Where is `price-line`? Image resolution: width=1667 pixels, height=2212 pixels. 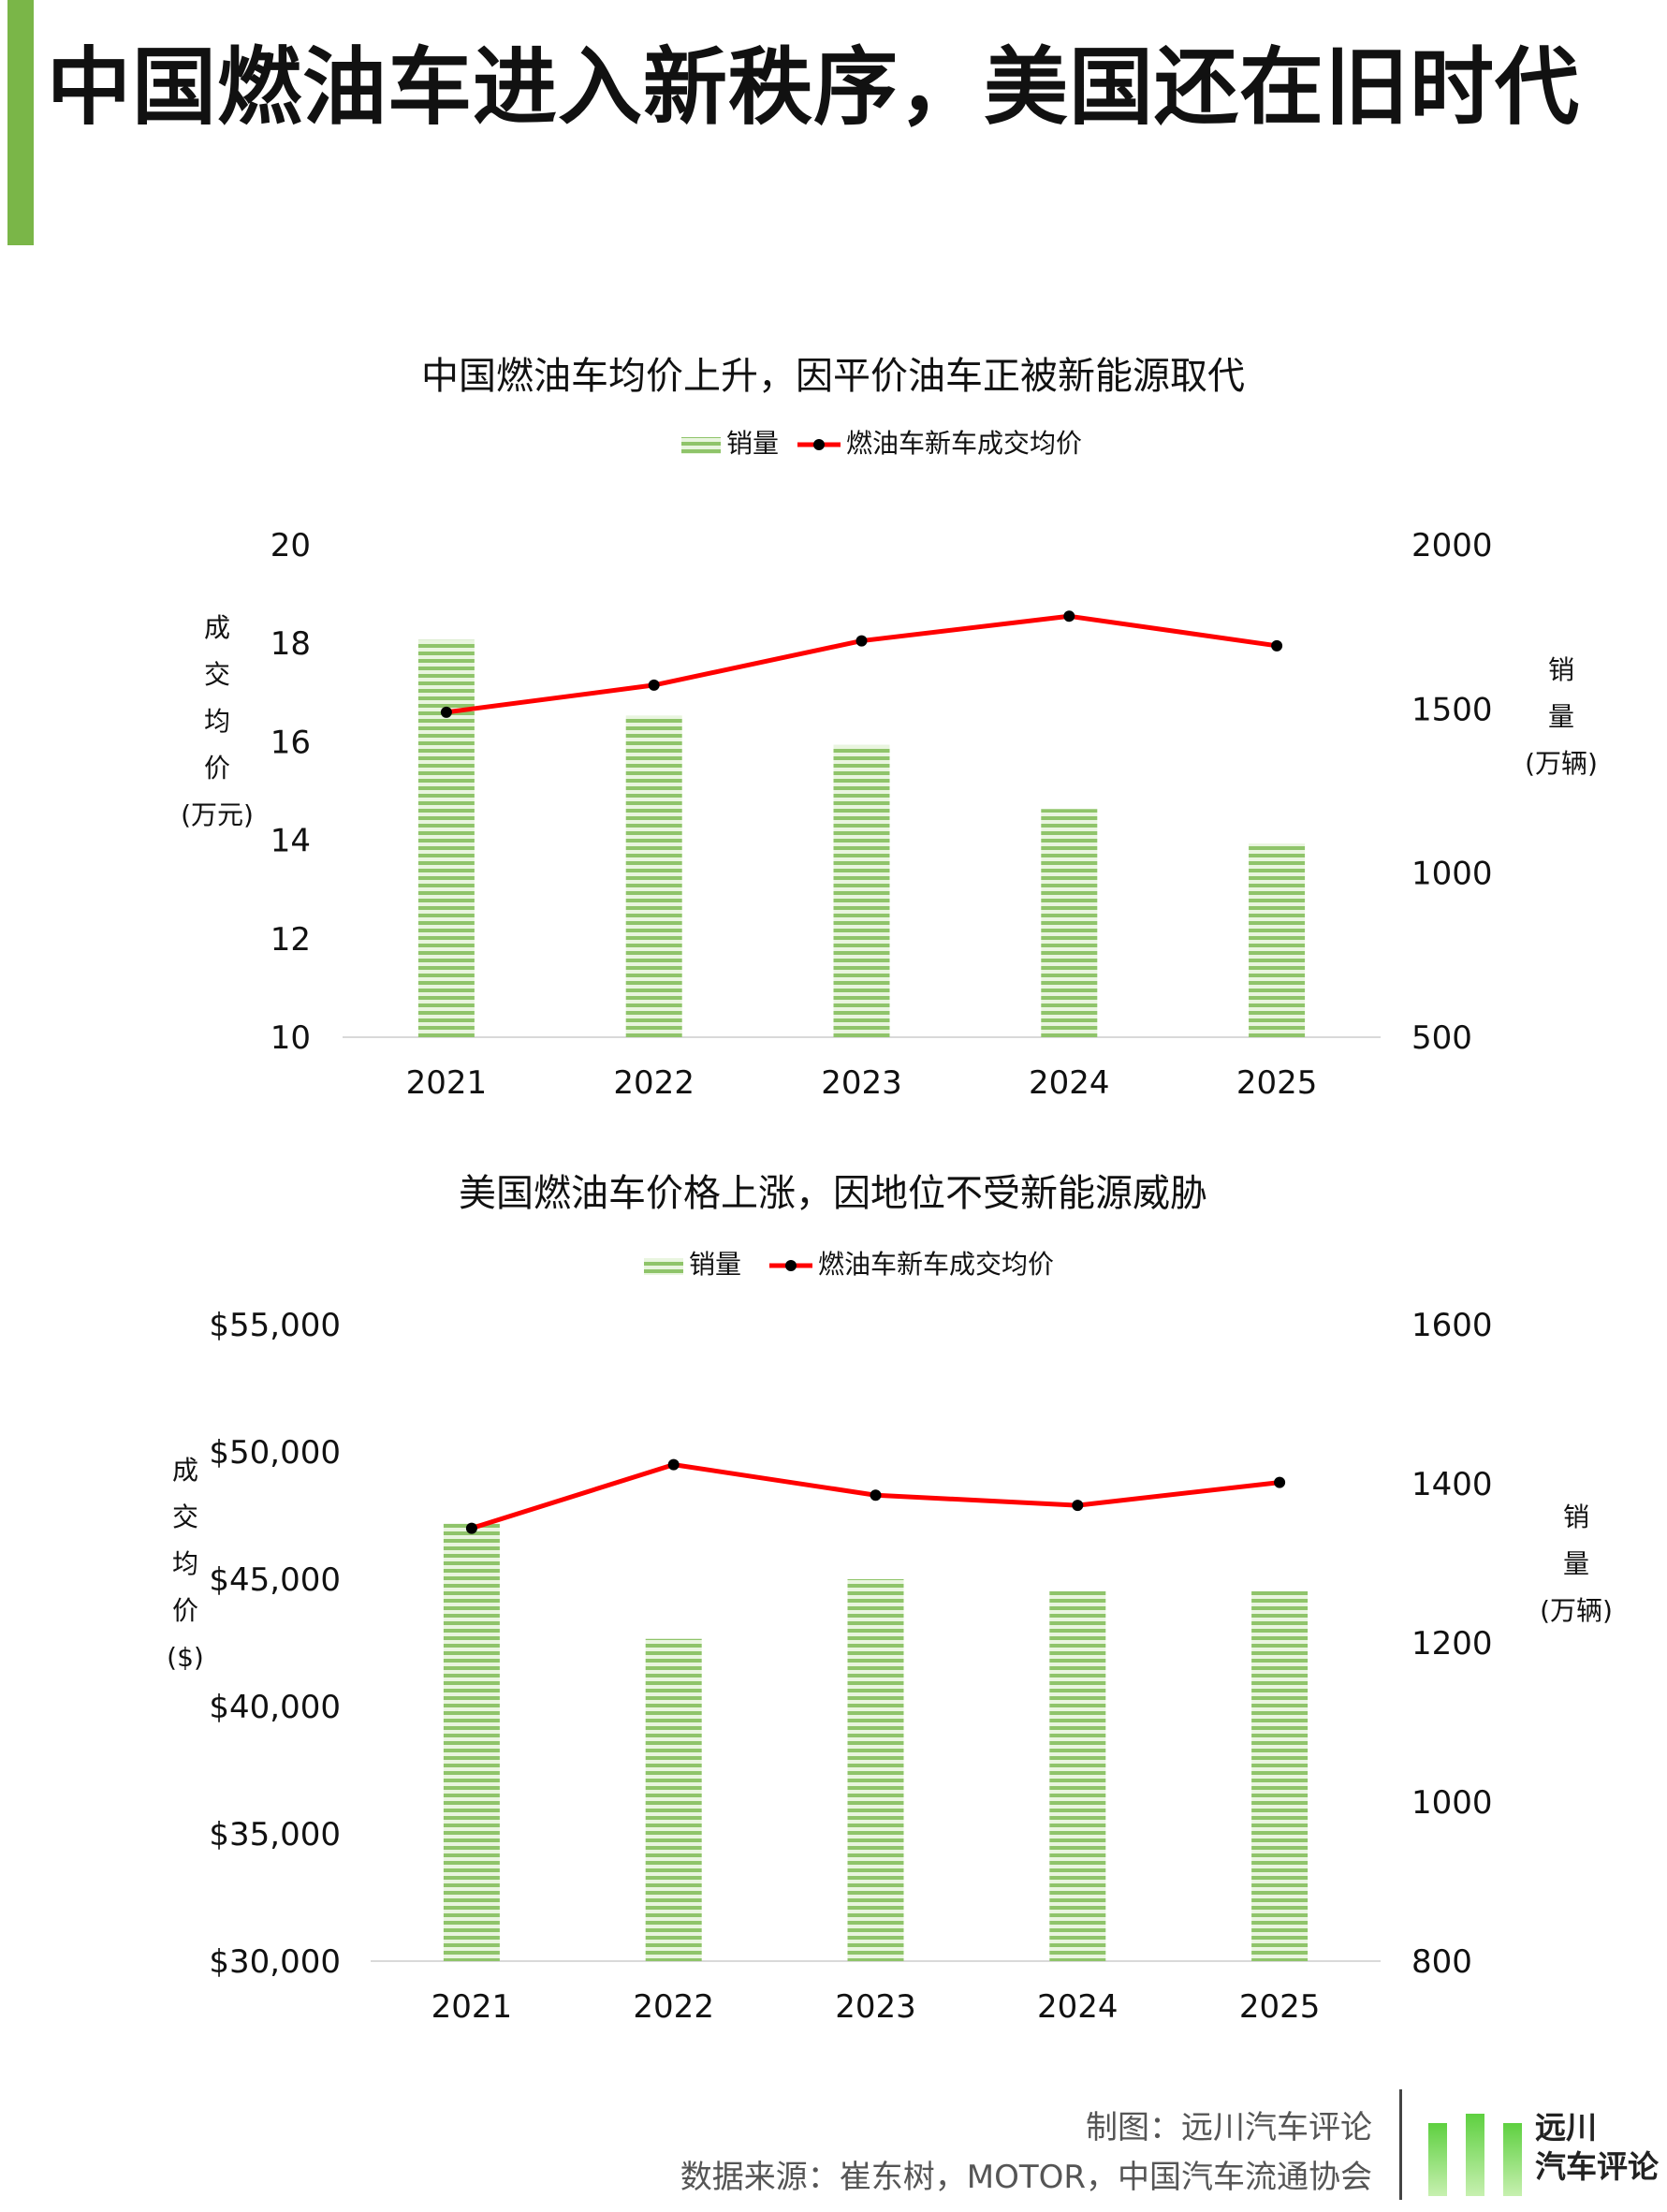
price-line is located at coordinates (862, 664).